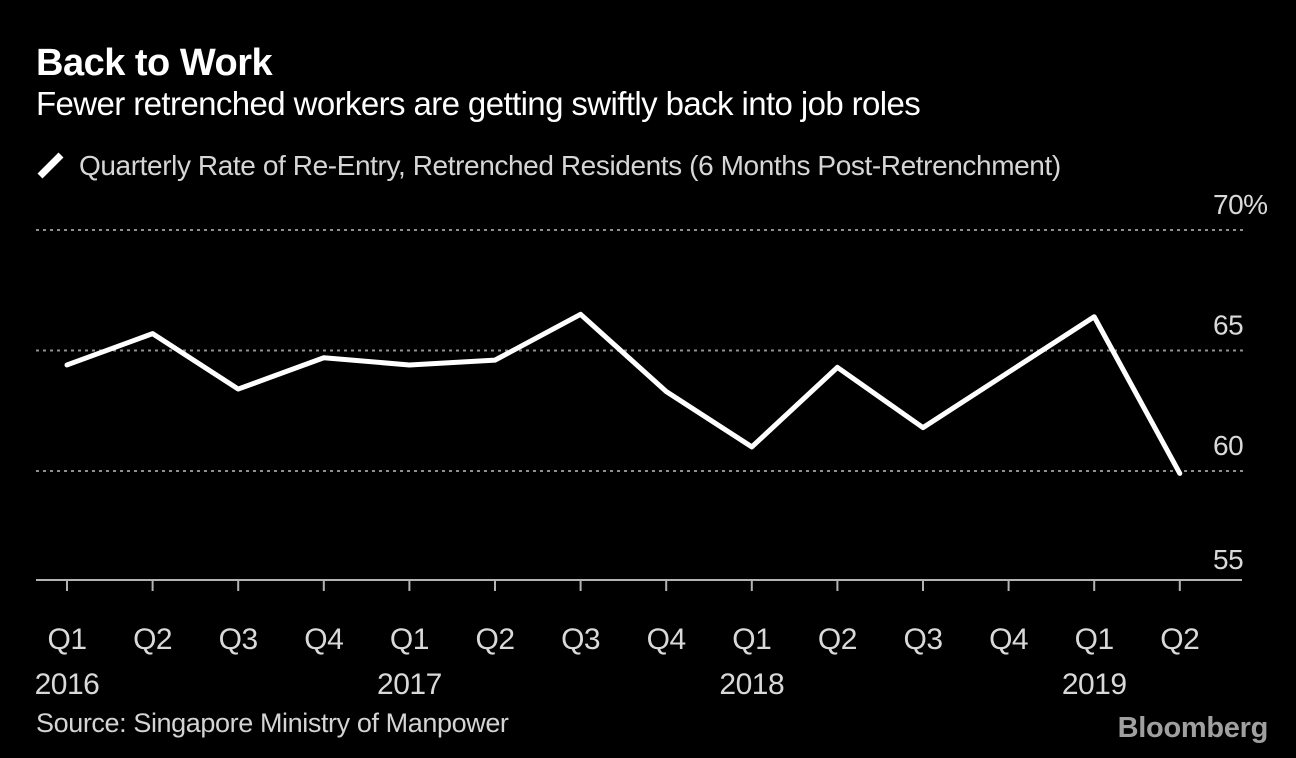 The width and height of the screenshot is (1296, 758). I want to click on legend-slash-icon, so click(50, 165).